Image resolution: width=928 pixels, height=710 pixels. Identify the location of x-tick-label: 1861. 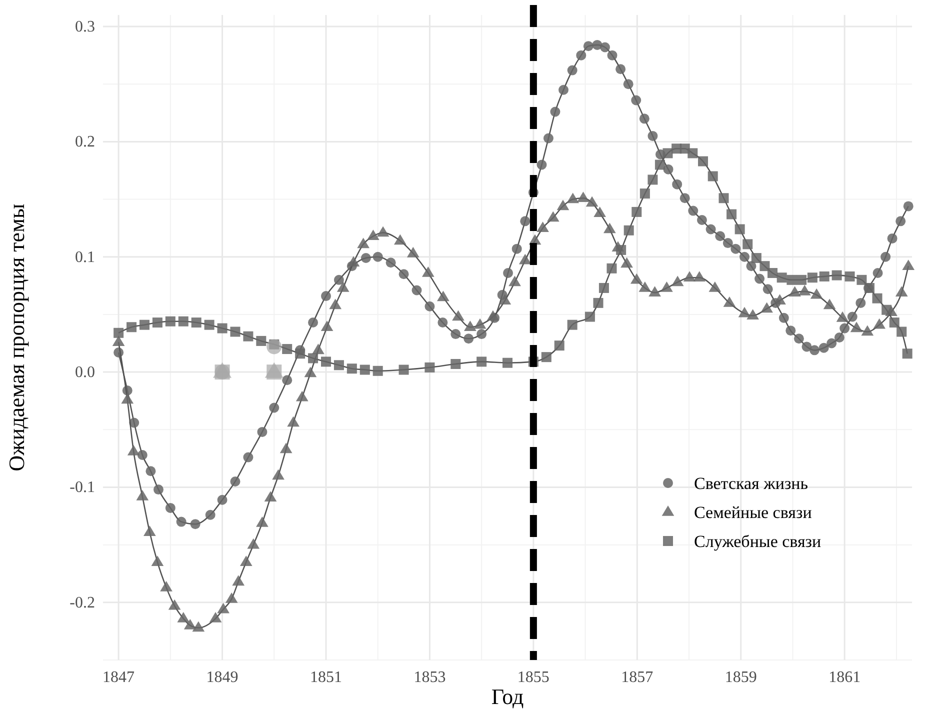
(844, 677).